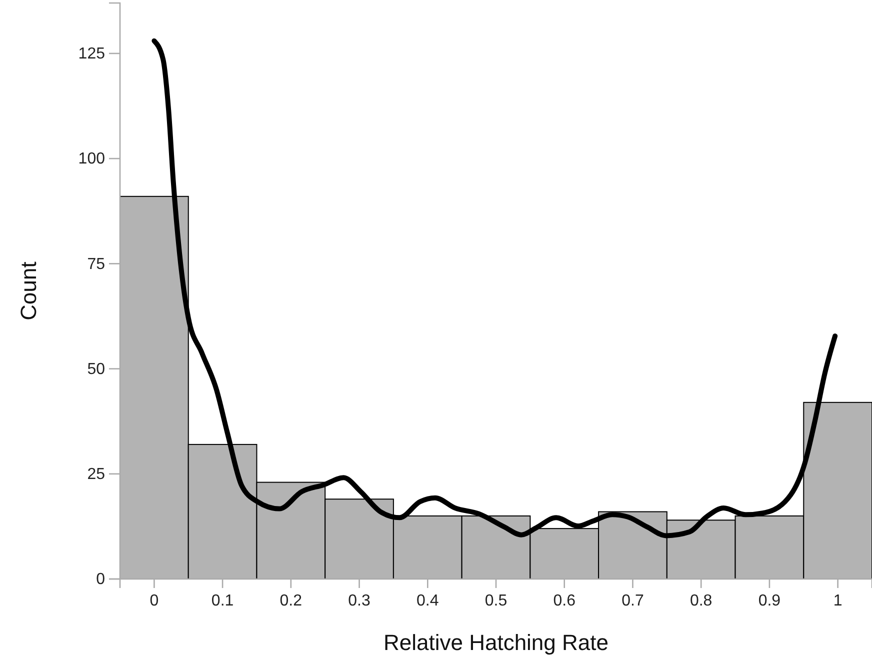 The height and width of the screenshot is (662, 872). What do you see at coordinates (701, 601) in the screenshot?
I see `x-tick-label: 0.8` at bounding box center [701, 601].